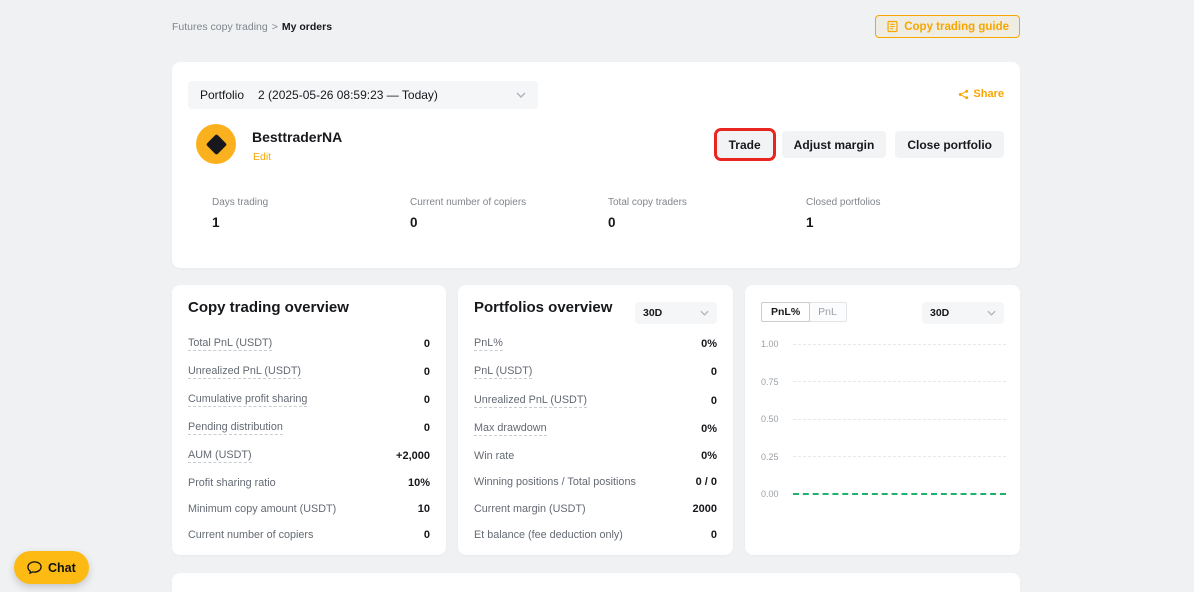  I want to click on trade-button: Trade, so click(744, 144).